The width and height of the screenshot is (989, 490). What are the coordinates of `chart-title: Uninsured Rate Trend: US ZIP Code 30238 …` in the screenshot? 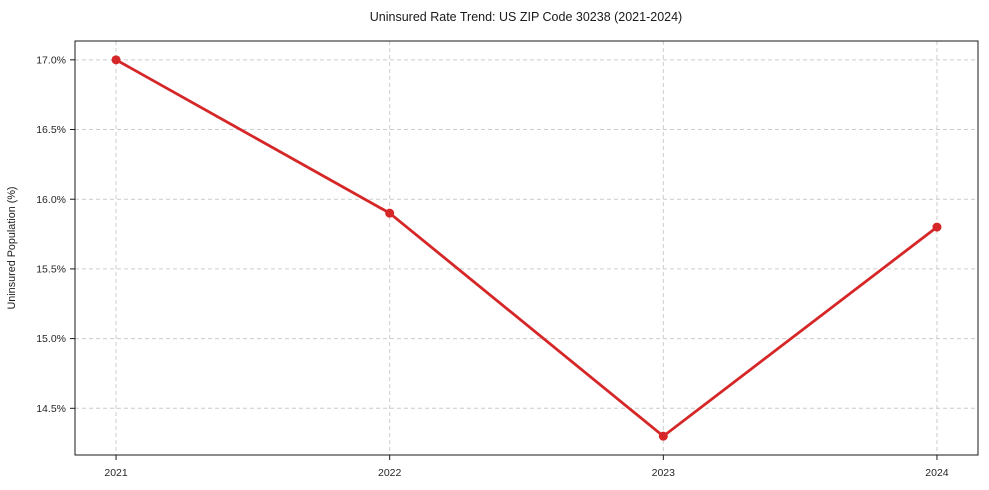 It's located at (526, 17).